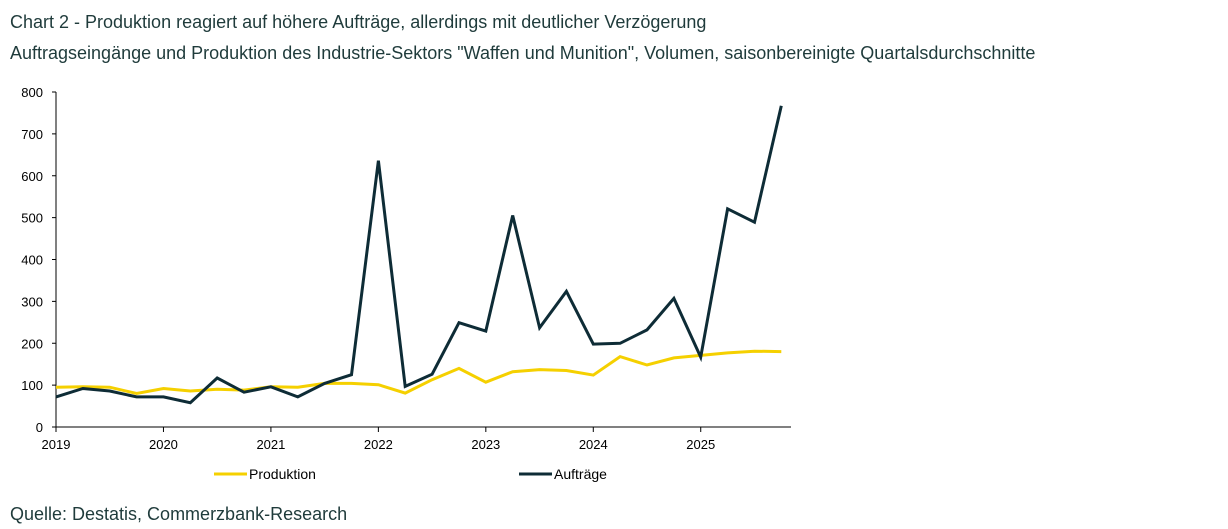  I want to click on y-tick-label: 100, so click(32, 385).